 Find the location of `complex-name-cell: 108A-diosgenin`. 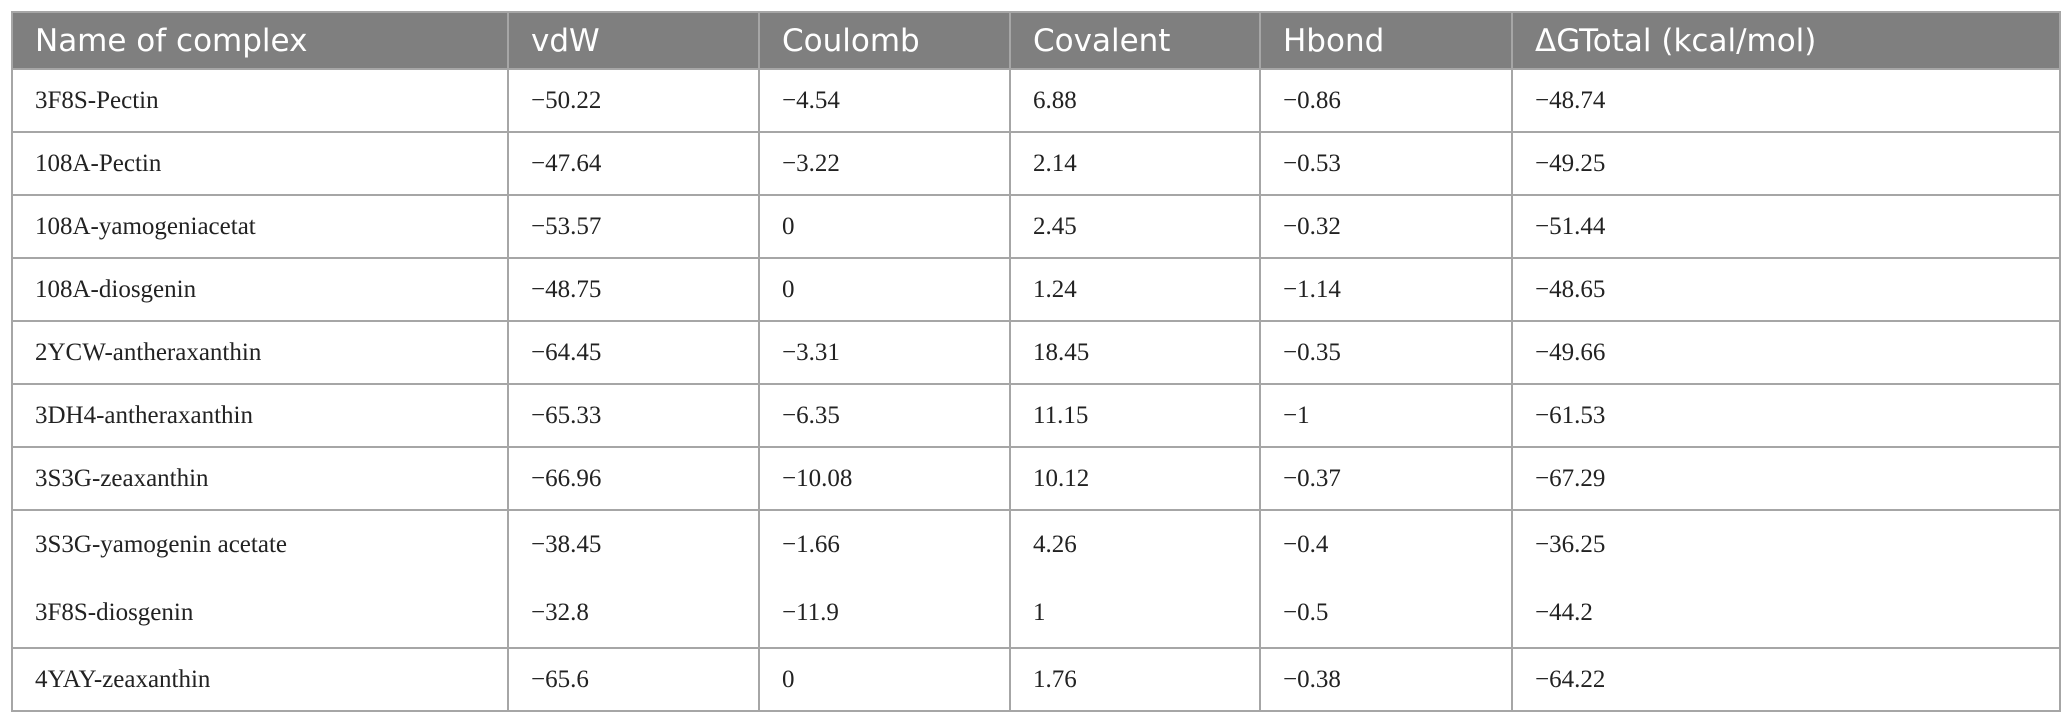

complex-name-cell: 108A-diosgenin is located at coordinates (259, 289).